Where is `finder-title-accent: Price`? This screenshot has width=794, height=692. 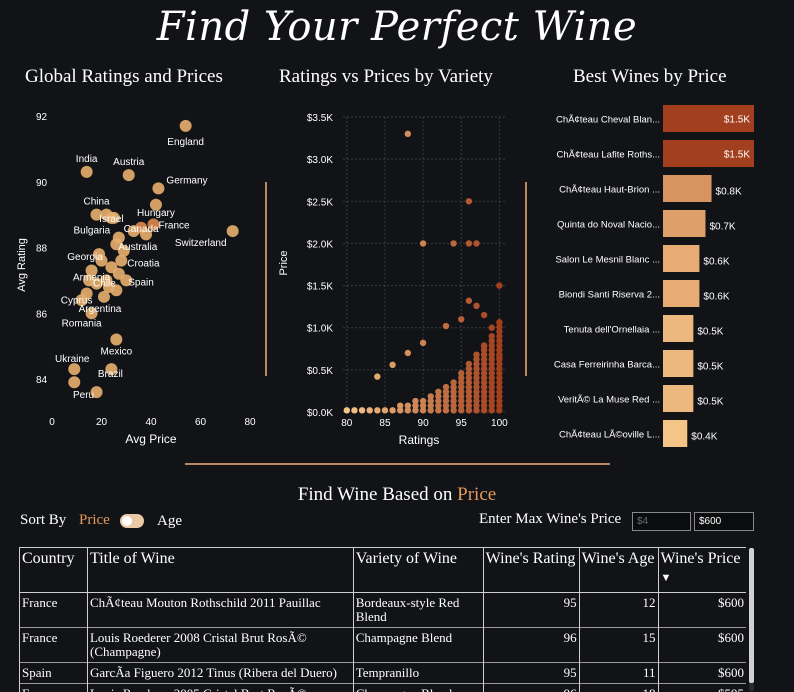 finder-title-accent: Price is located at coordinates (476, 494).